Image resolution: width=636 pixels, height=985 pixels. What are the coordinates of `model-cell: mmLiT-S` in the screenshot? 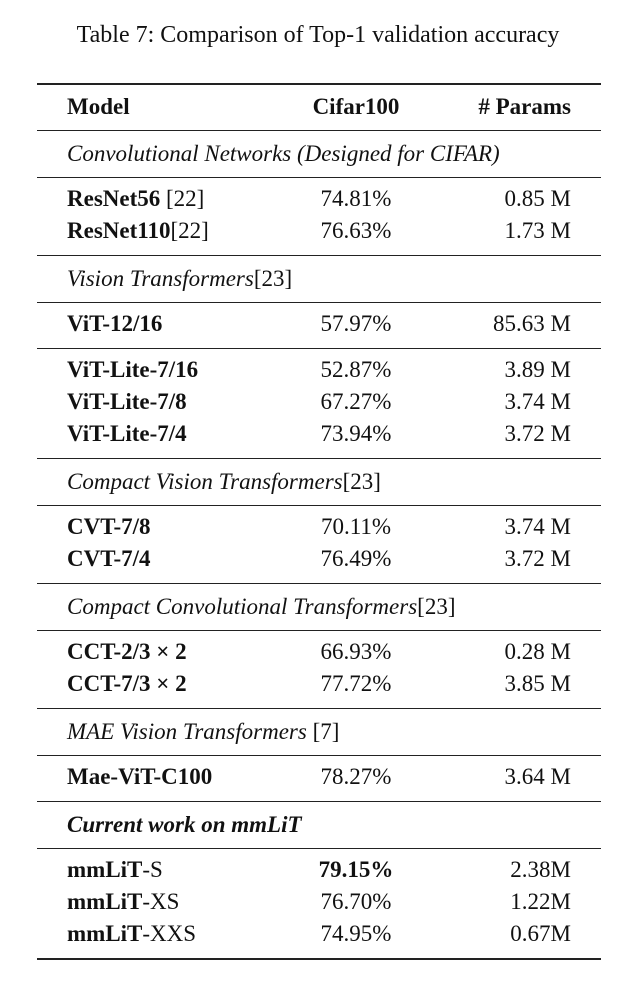 It's located at (115, 870).